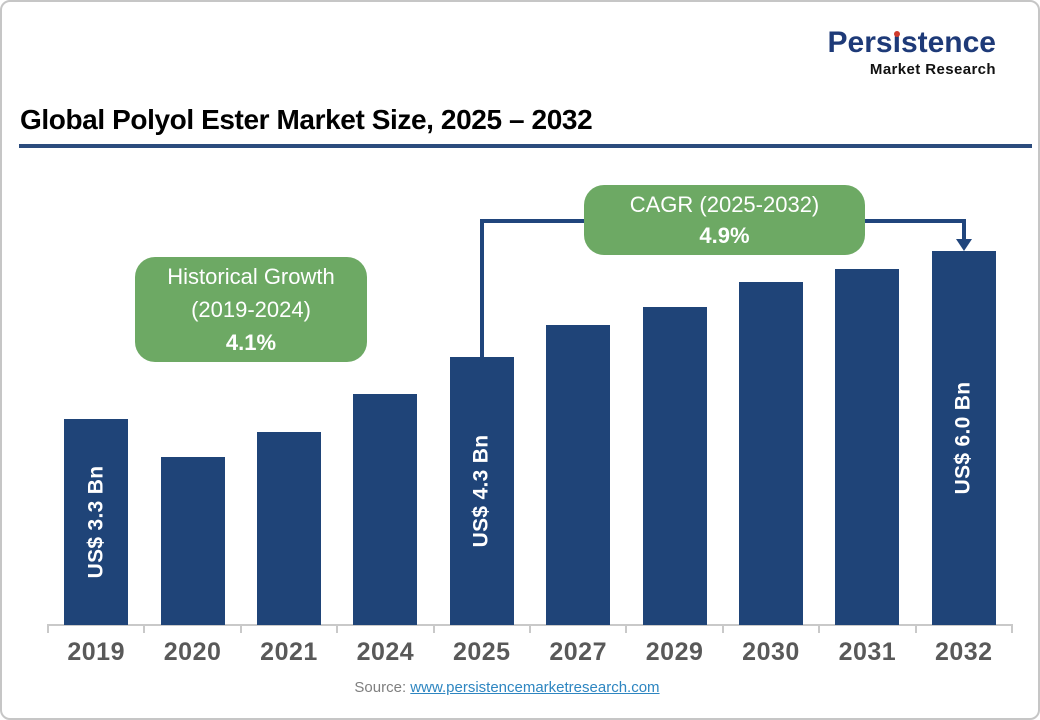 This screenshot has width=1040, height=720. What do you see at coordinates (932, 69) in the screenshot?
I see `brand-subtitle: Market Research` at bounding box center [932, 69].